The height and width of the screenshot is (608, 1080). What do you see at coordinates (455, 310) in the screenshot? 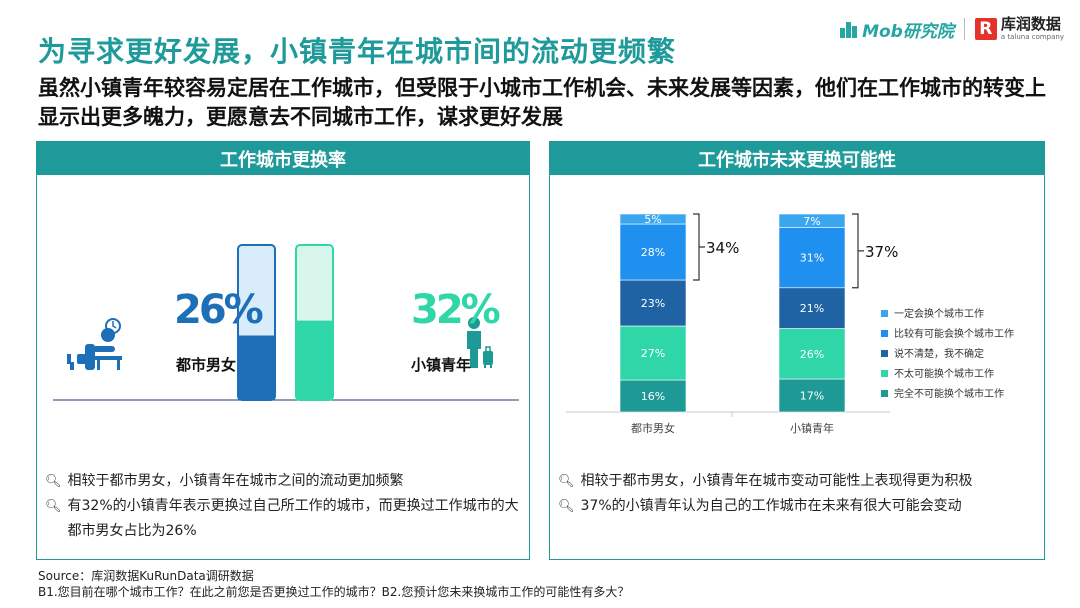
I see `bar-value-label: 32%` at bounding box center [455, 310].